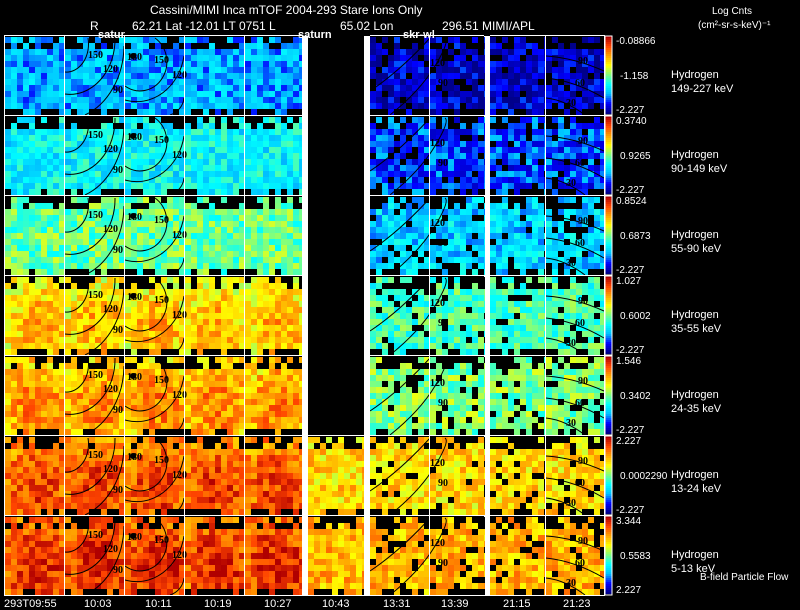  I want to click on contour-label: 120, so click(437, 143).